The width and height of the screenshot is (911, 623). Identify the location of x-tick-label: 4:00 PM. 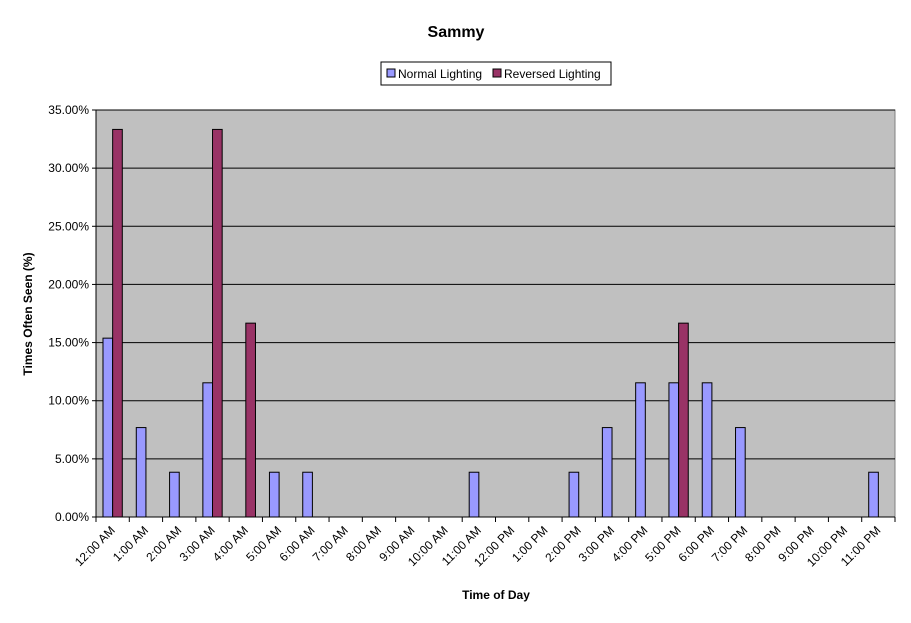
(630, 544).